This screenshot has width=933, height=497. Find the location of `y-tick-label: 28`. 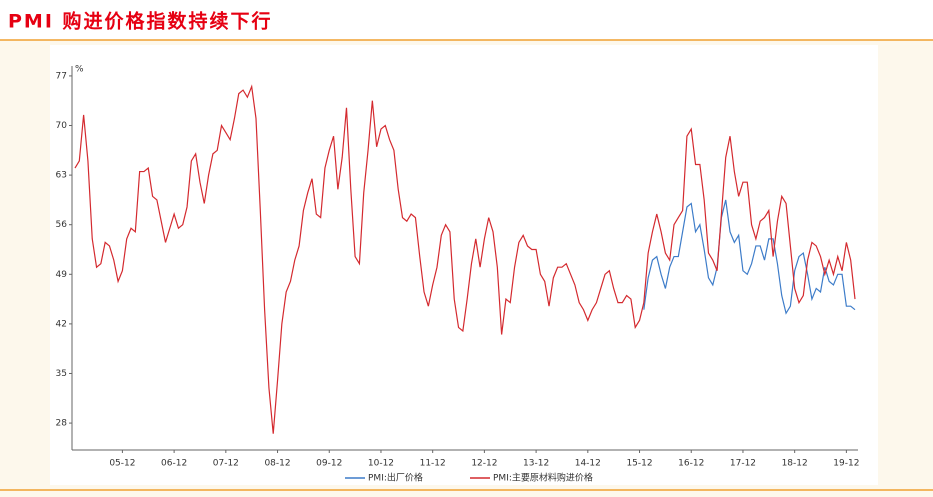

y-tick-label: 28 is located at coordinates (62, 424).